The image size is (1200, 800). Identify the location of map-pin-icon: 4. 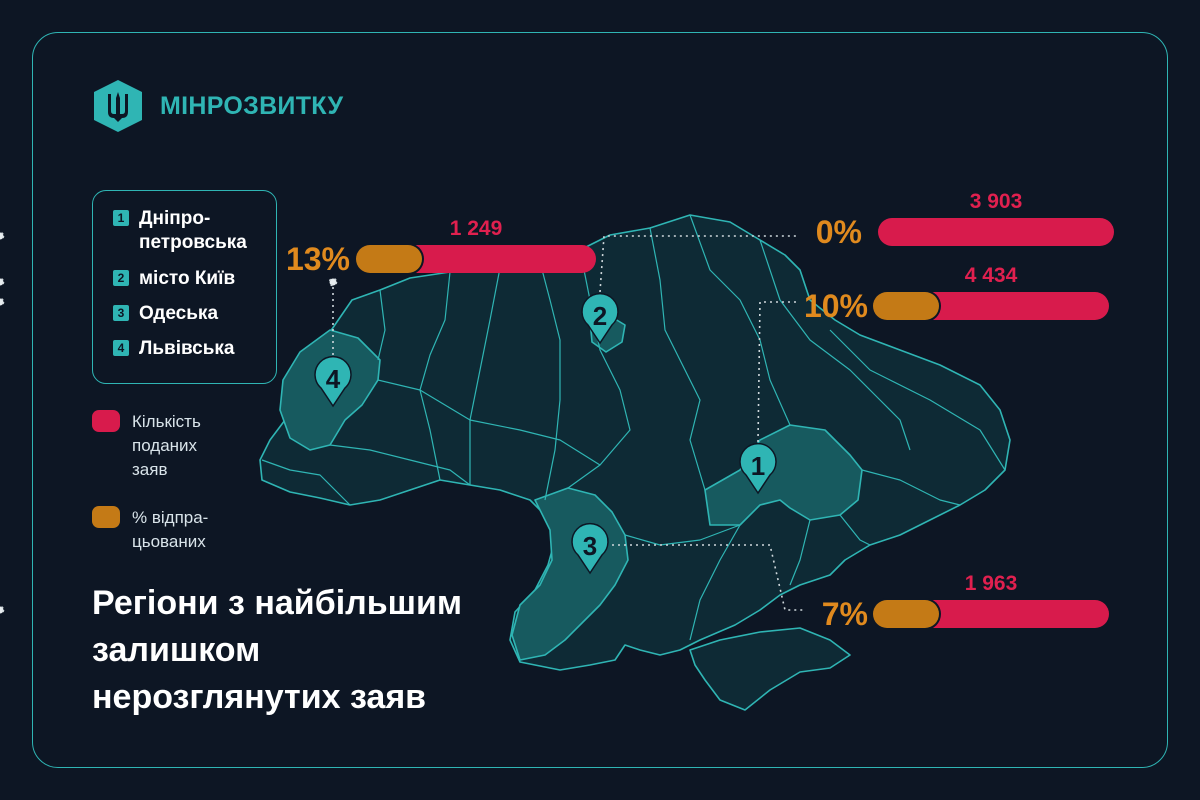
(333, 381).